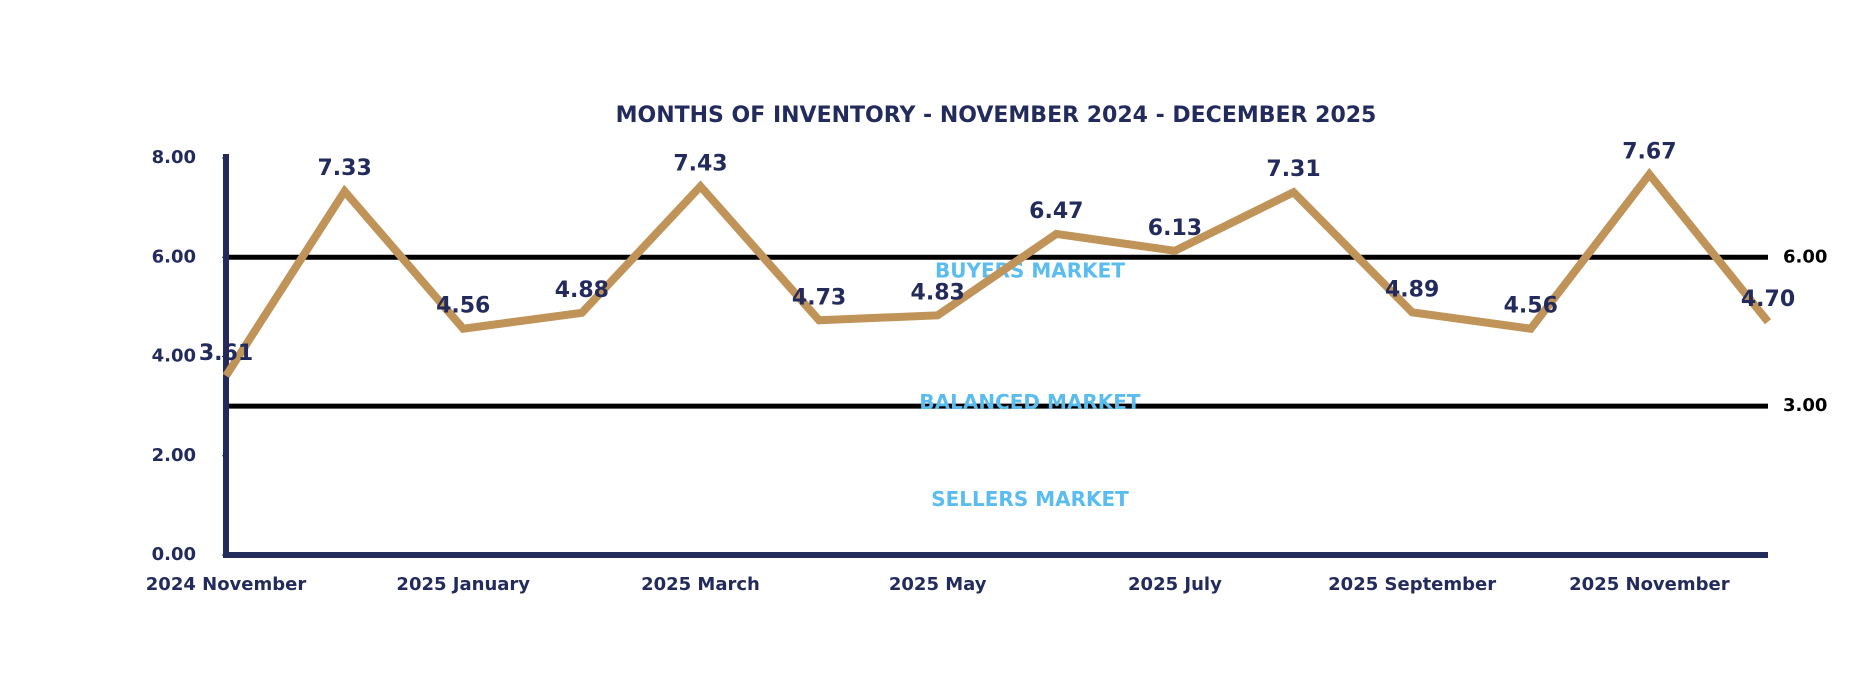  I want to click on x-tick-label: 2025 January, so click(463, 584).